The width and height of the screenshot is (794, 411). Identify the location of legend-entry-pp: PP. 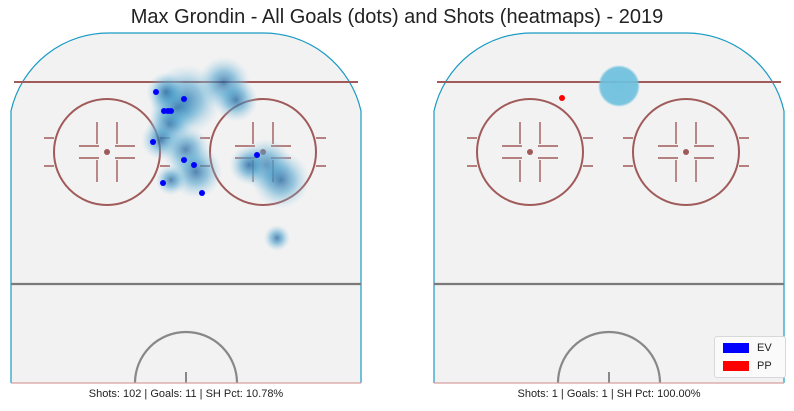
(747, 366).